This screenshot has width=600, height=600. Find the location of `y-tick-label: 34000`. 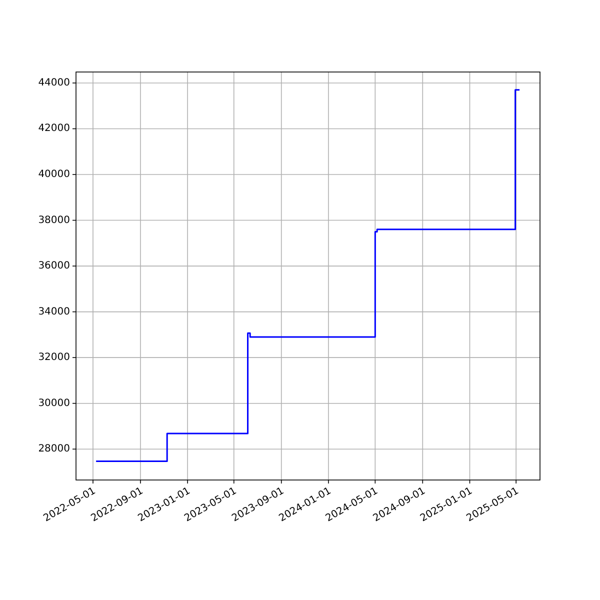

y-tick-label: 34000 is located at coordinates (54, 312).